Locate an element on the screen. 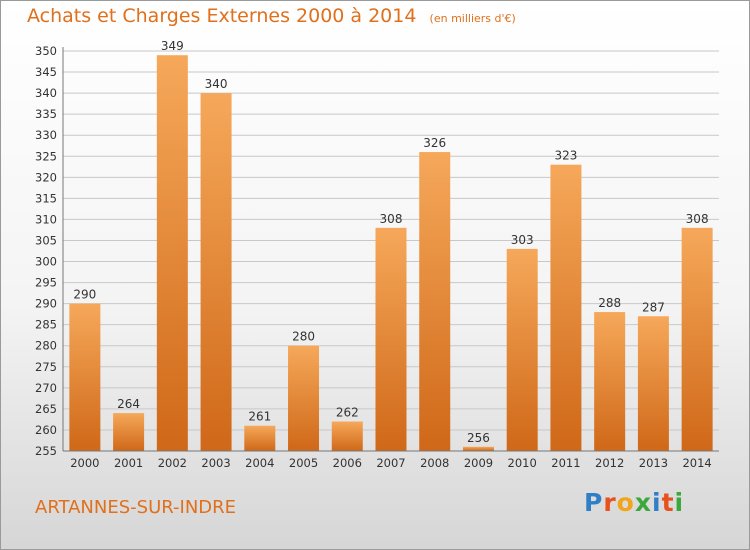 This screenshot has height=550, width=750. bar-2008 is located at coordinates (435, 302).